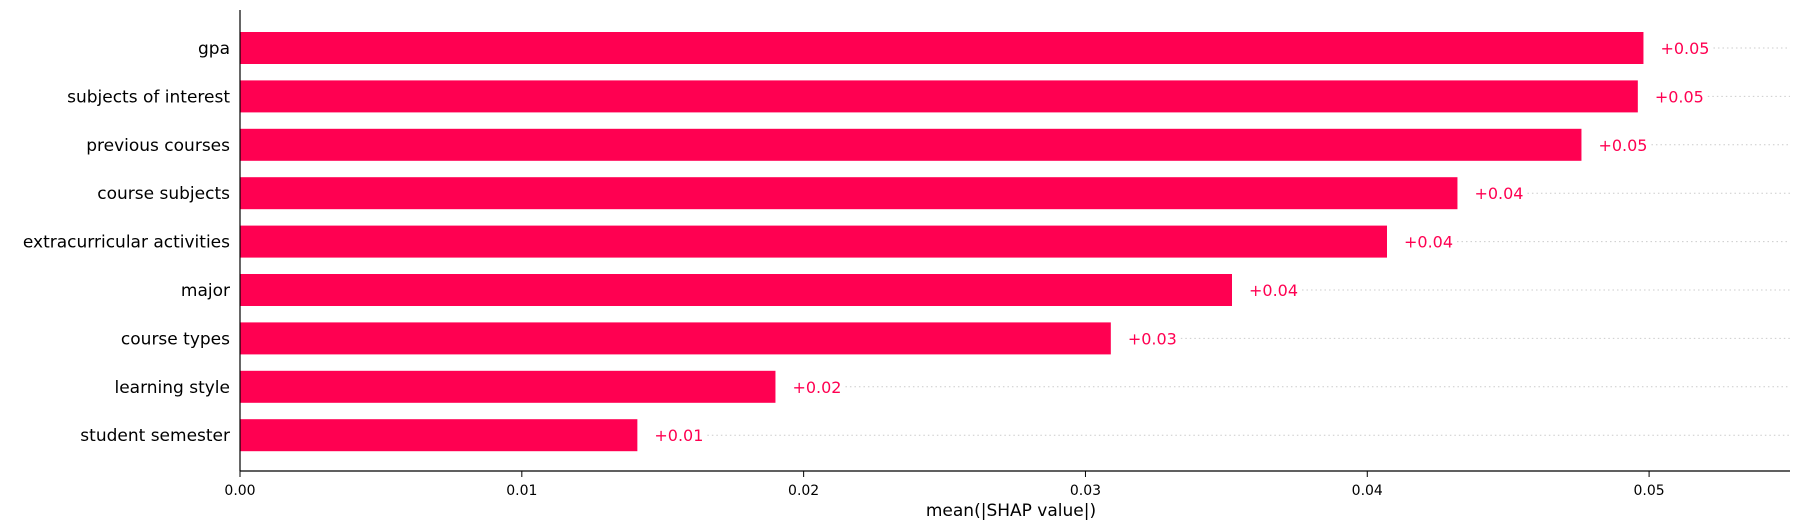 The width and height of the screenshot is (1799, 530). Describe the element at coordinates (1011, 511) in the screenshot. I see `x-axis-title: mean(|SHAP value|)` at that location.